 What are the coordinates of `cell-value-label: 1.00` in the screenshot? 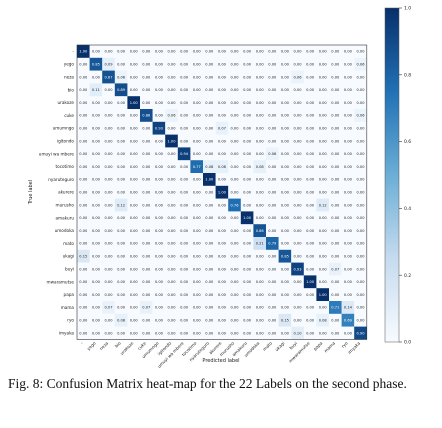 It's located at (247, 218).